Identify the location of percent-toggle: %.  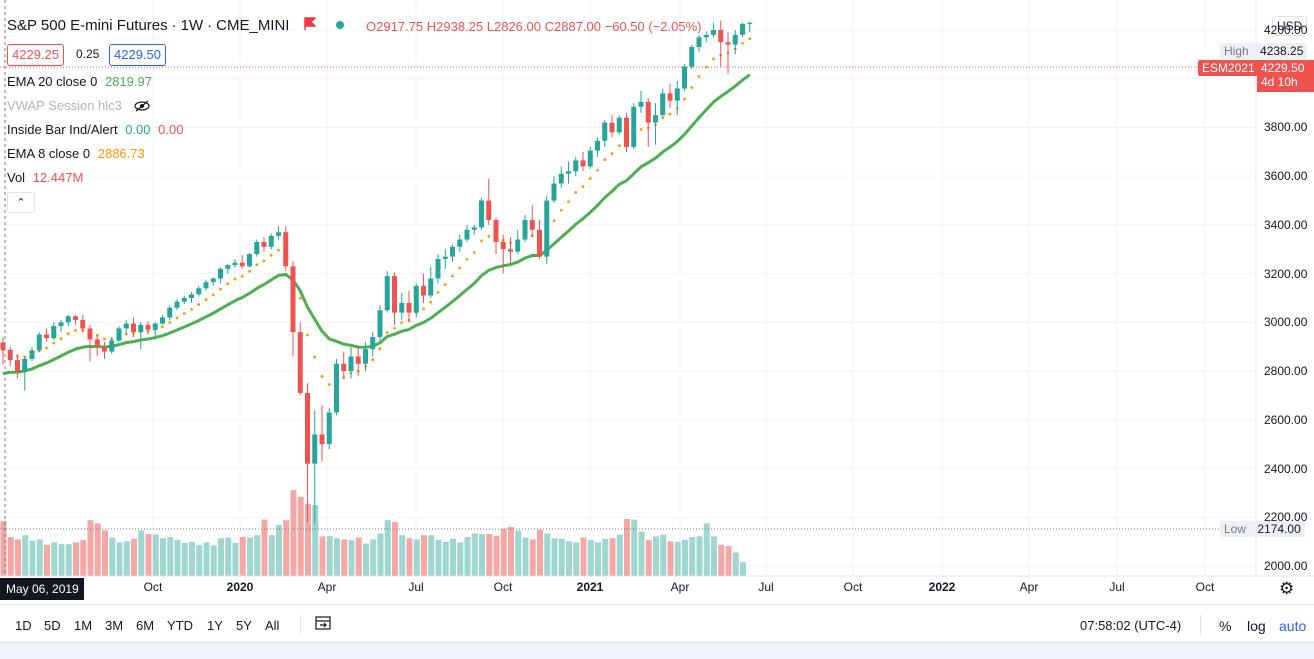
(1225, 626).